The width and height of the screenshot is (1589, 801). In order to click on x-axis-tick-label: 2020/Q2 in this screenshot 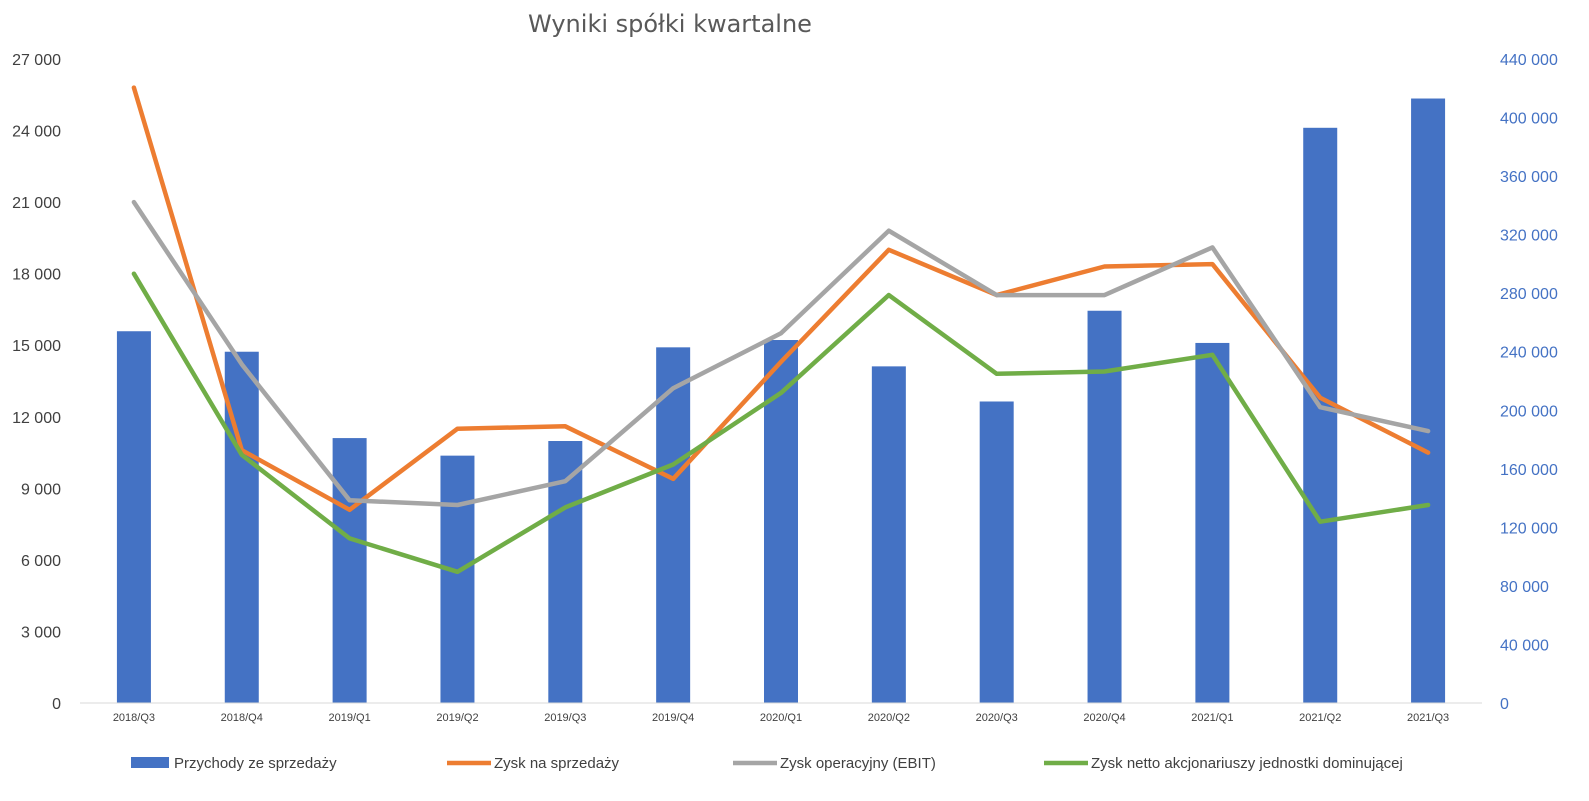, I will do `click(889, 718)`.